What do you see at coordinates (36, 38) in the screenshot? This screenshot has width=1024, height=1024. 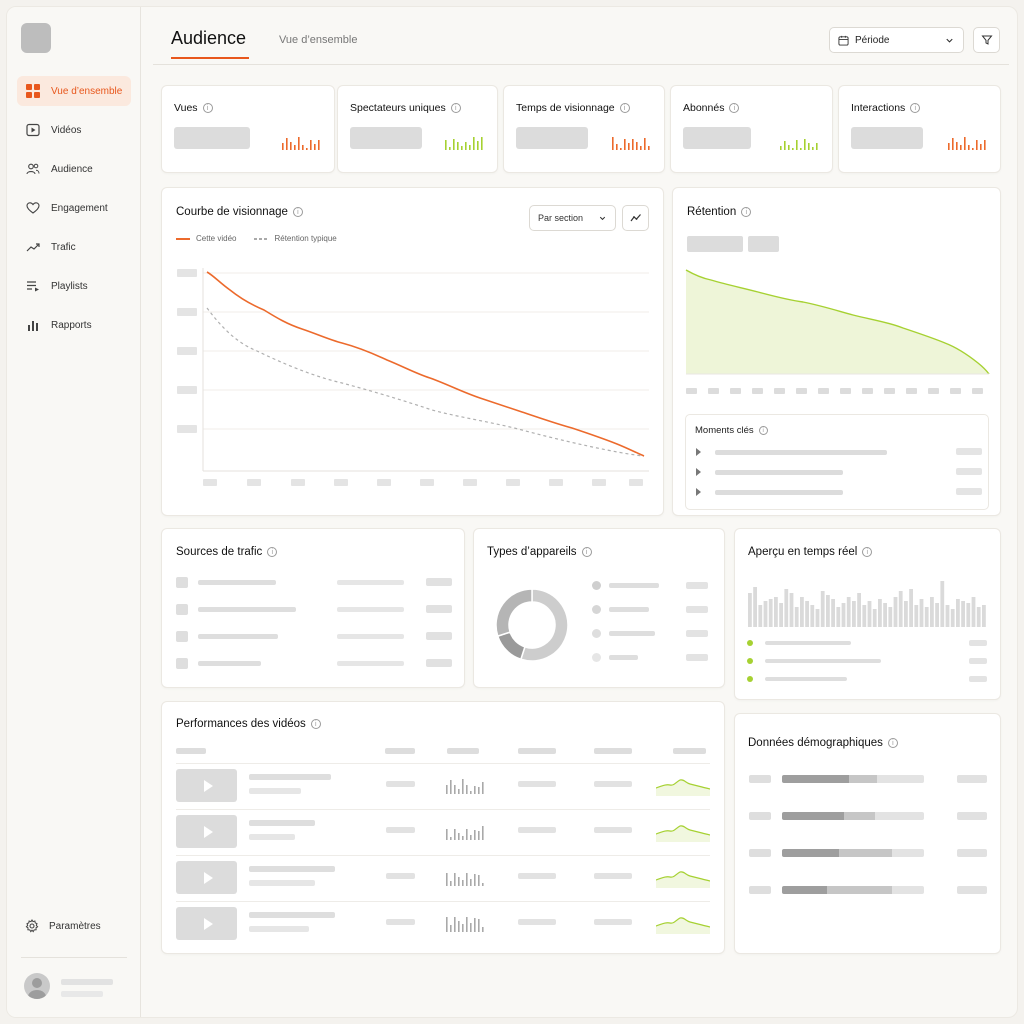 I see `app-logo` at bounding box center [36, 38].